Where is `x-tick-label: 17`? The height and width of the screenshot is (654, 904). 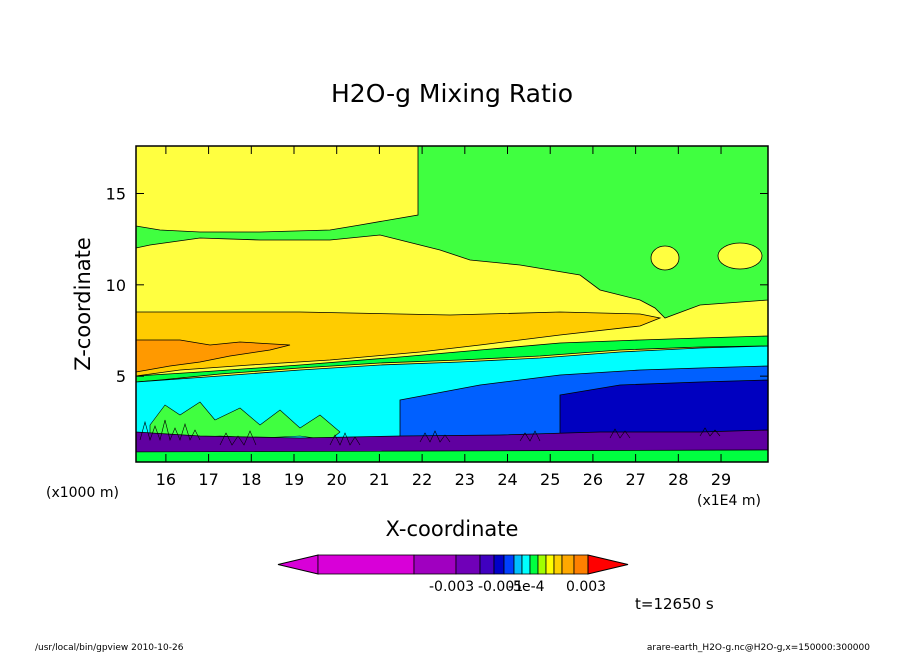
x-tick-label: 17 is located at coordinates (208, 479).